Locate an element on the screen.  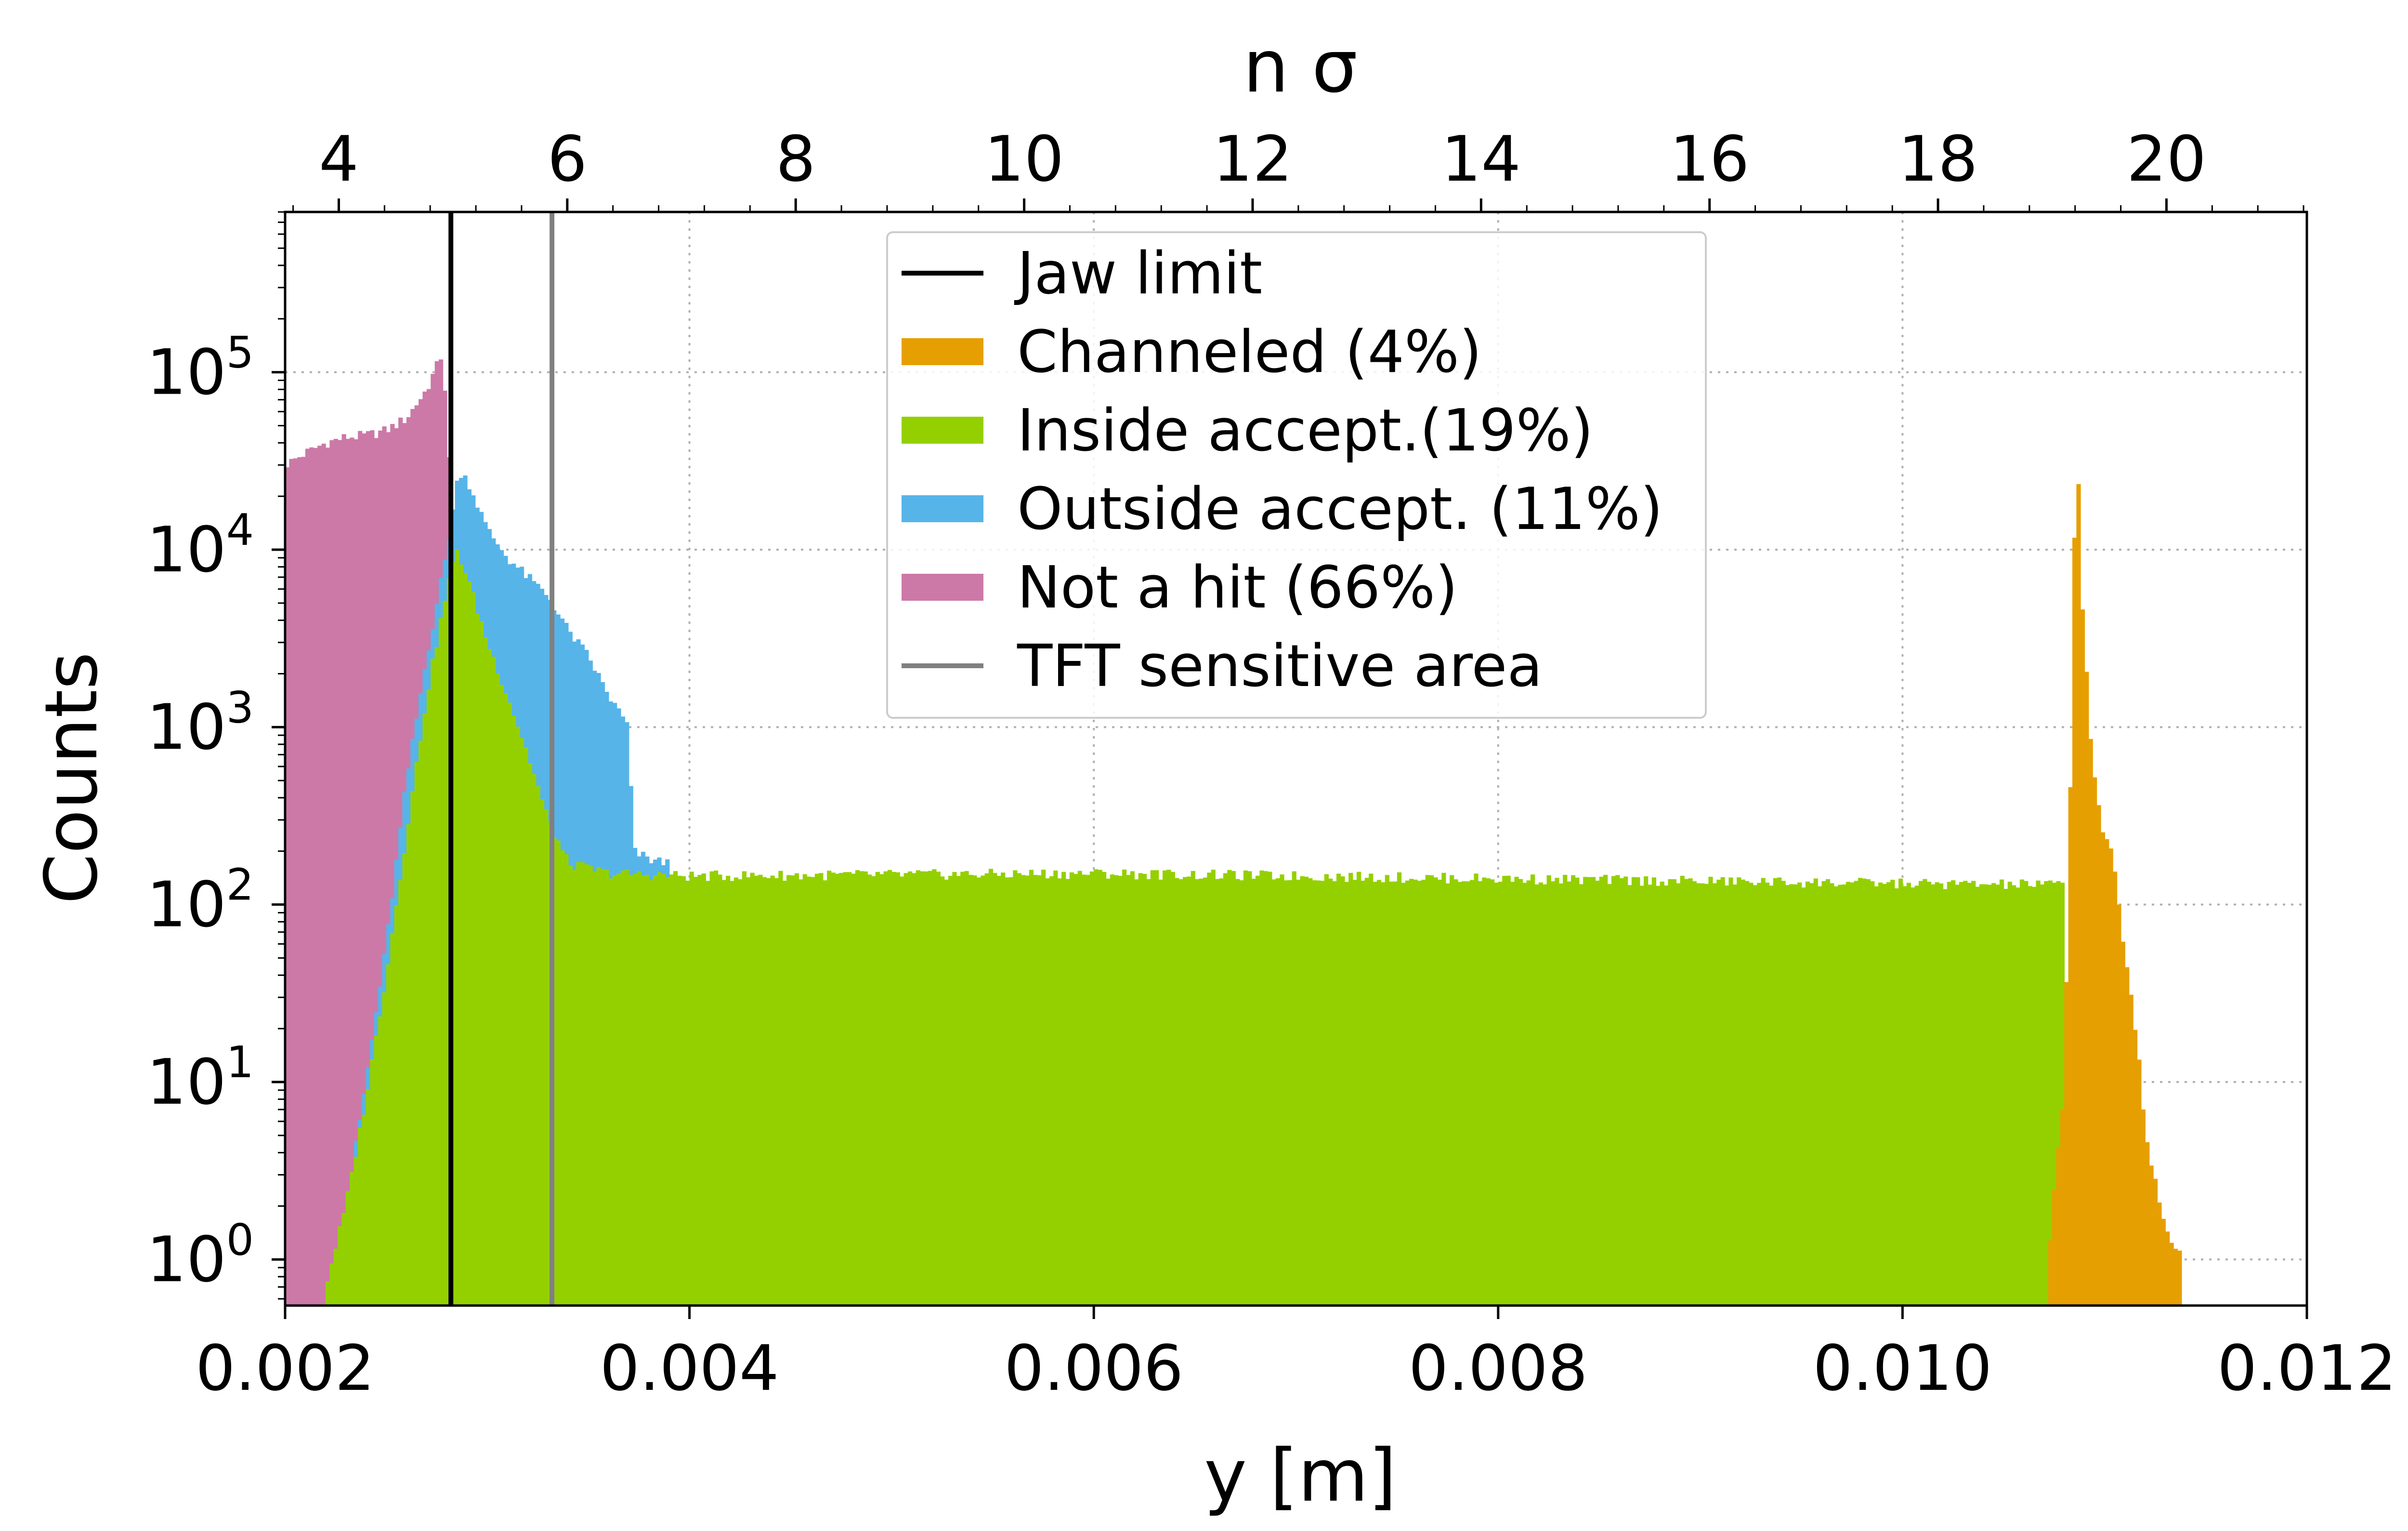
y-tick-label: 104 is located at coordinates (200, 545).